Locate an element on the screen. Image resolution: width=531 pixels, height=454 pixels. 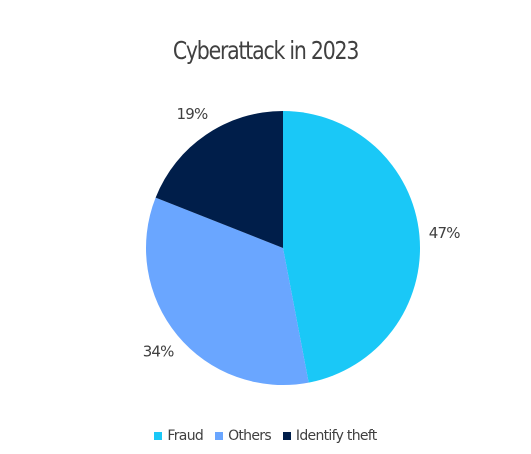
legend: Fraud Others Identify theft is located at coordinates (265, 436).